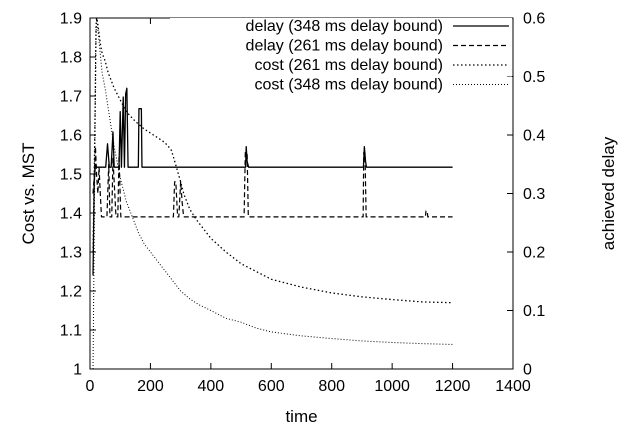 This screenshot has height=432, width=629. I want to click on y-tick-label: 1.6, so click(71, 136).